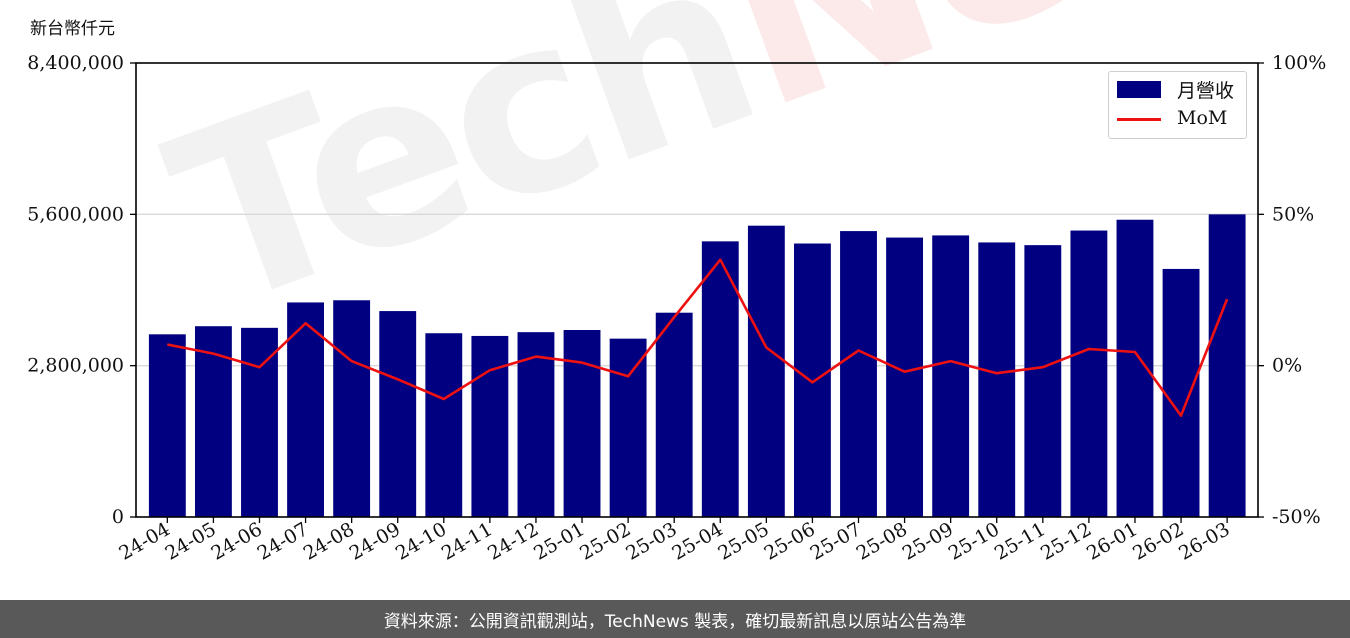 The width and height of the screenshot is (1350, 638). I want to click on legend-label-mom: MoM, so click(1202, 118).